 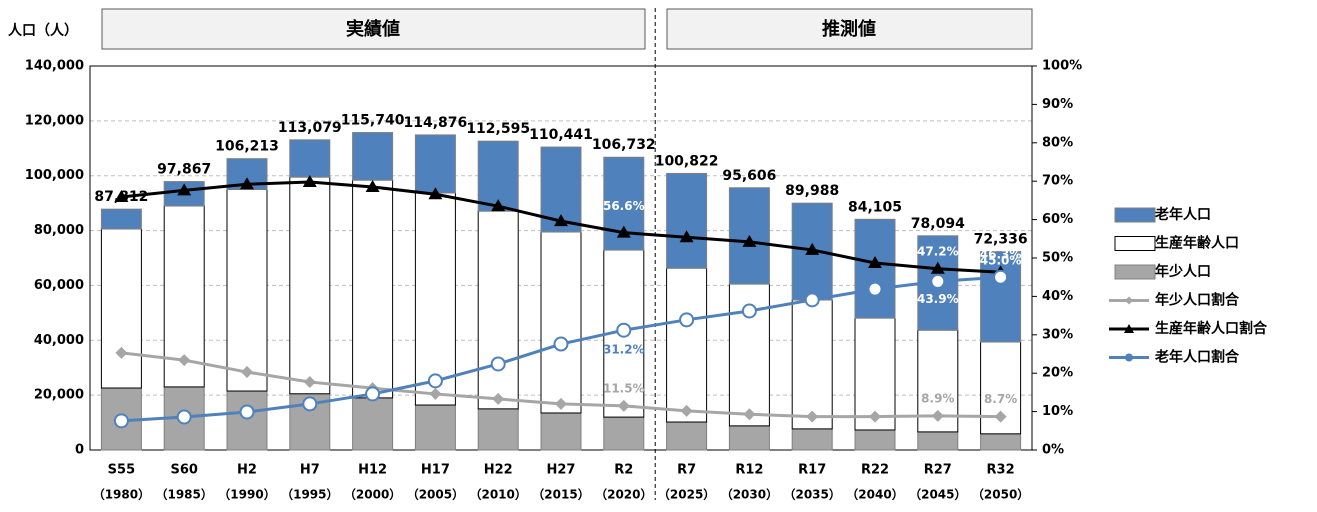 What do you see at coordinates (59, 230) in the screenshot?
I see `y-tick-label: 80,000` at bounding box center [59, 230].